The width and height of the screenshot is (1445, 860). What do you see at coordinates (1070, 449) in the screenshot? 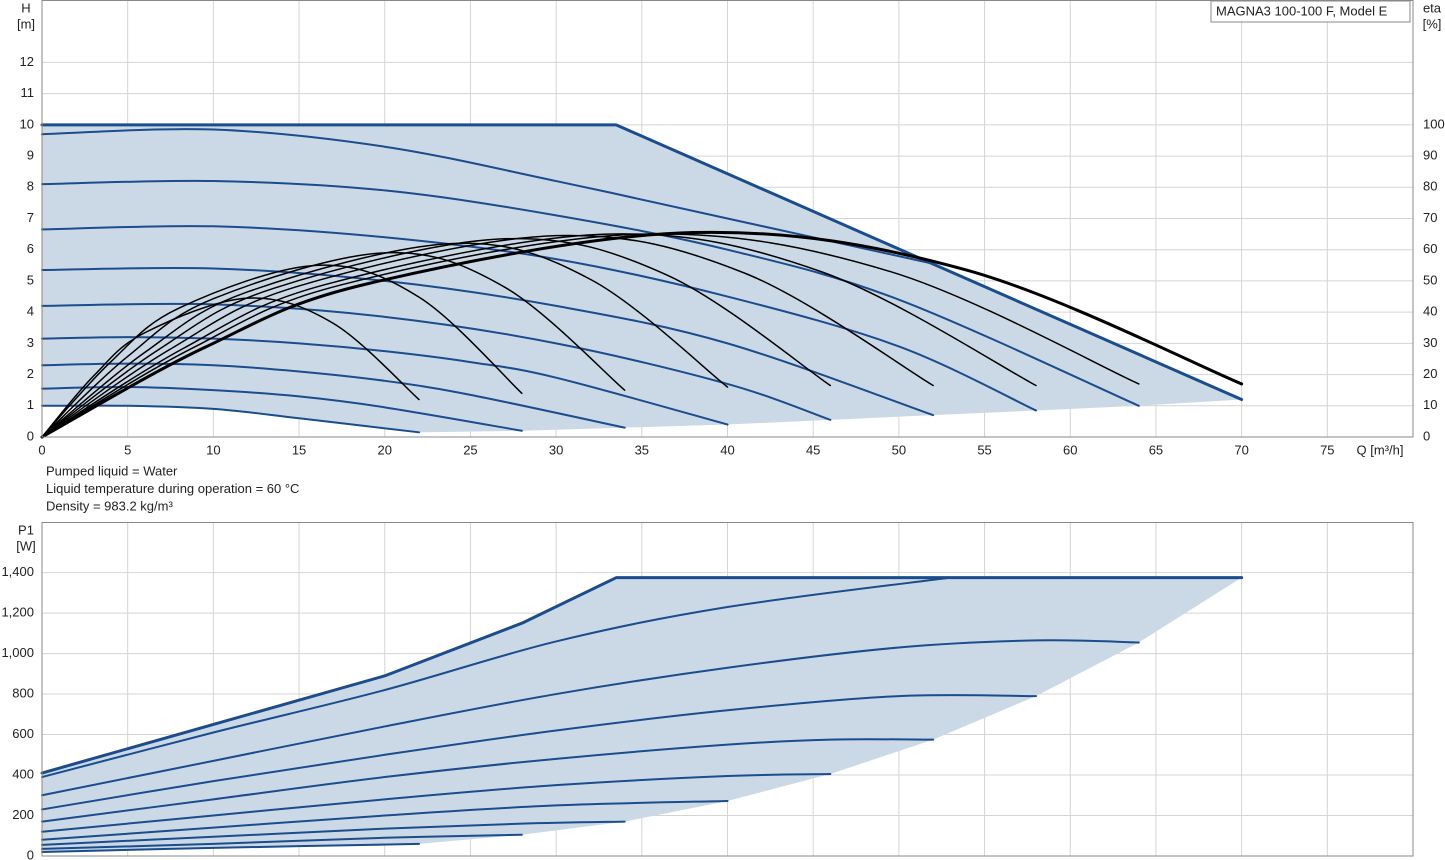
I see `x-tick-label: 60` at bounding box center [1070, 449].